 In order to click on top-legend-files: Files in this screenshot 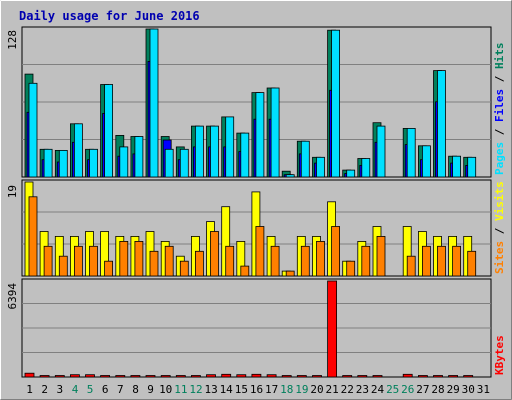, I will do `click(499, 105)`.